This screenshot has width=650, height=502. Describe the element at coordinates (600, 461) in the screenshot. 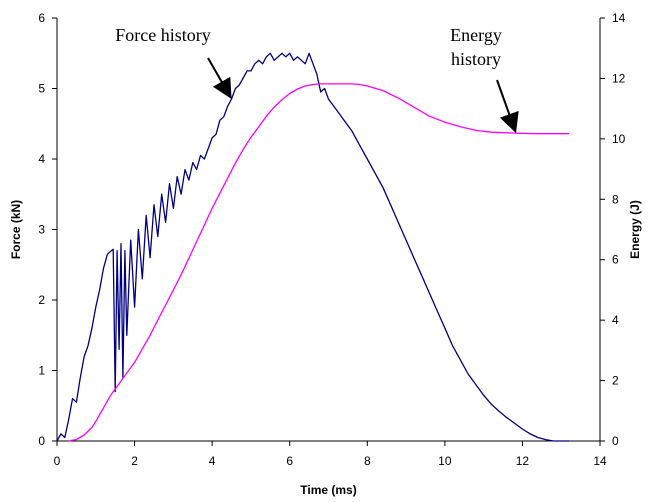

I see `x-tick-label: 14` at that location.